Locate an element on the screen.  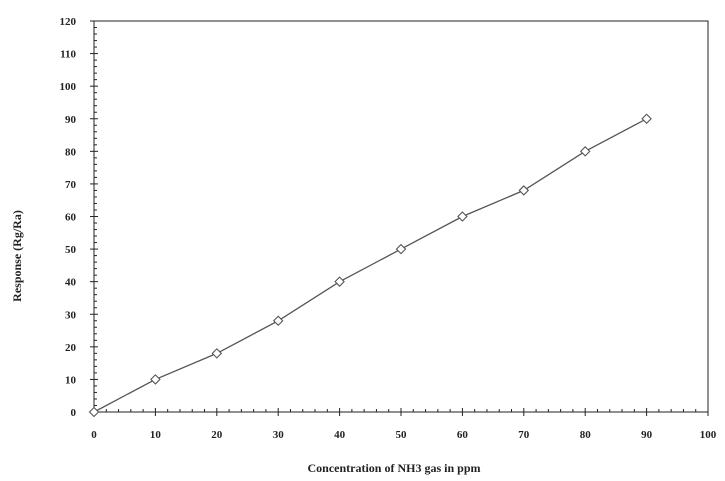
y-tick-label: 60 is located at coordinates (71, 218).